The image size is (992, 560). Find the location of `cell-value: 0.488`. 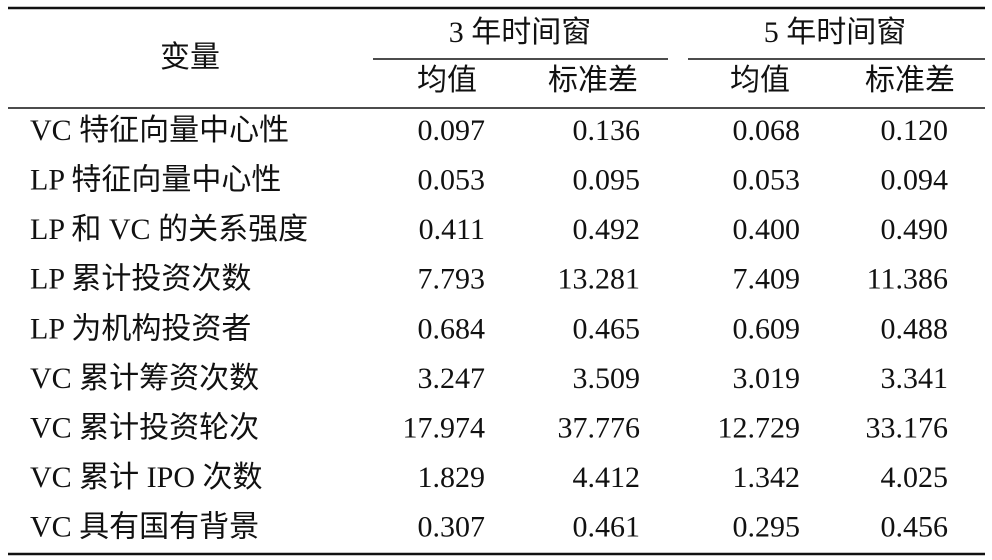

cell-value: 0.488 is located at coordinates (915, 328).